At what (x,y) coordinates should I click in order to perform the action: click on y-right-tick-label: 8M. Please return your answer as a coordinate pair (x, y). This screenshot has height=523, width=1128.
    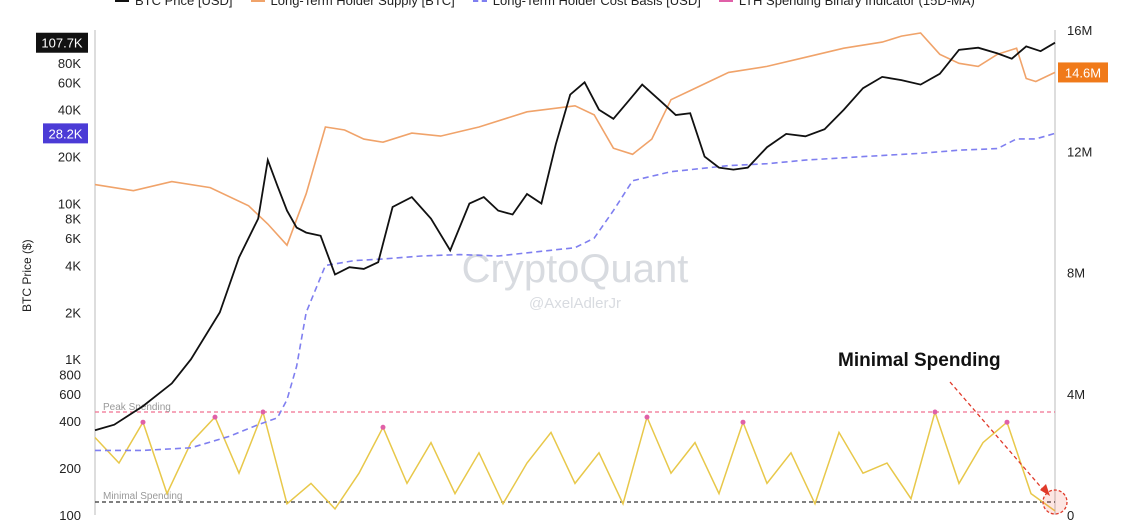
    Looking at the image, I should click on (1076, 273).